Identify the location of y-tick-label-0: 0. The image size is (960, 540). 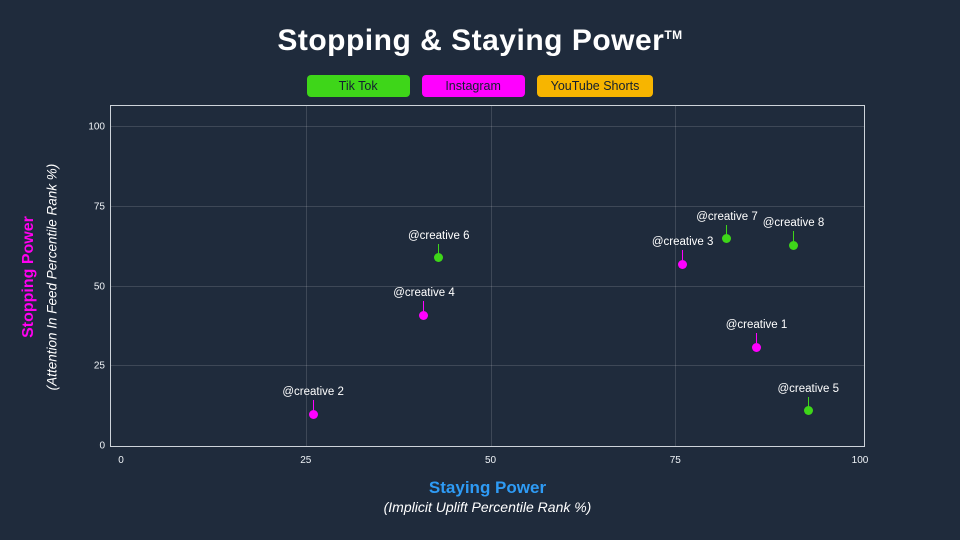
(102, 446).